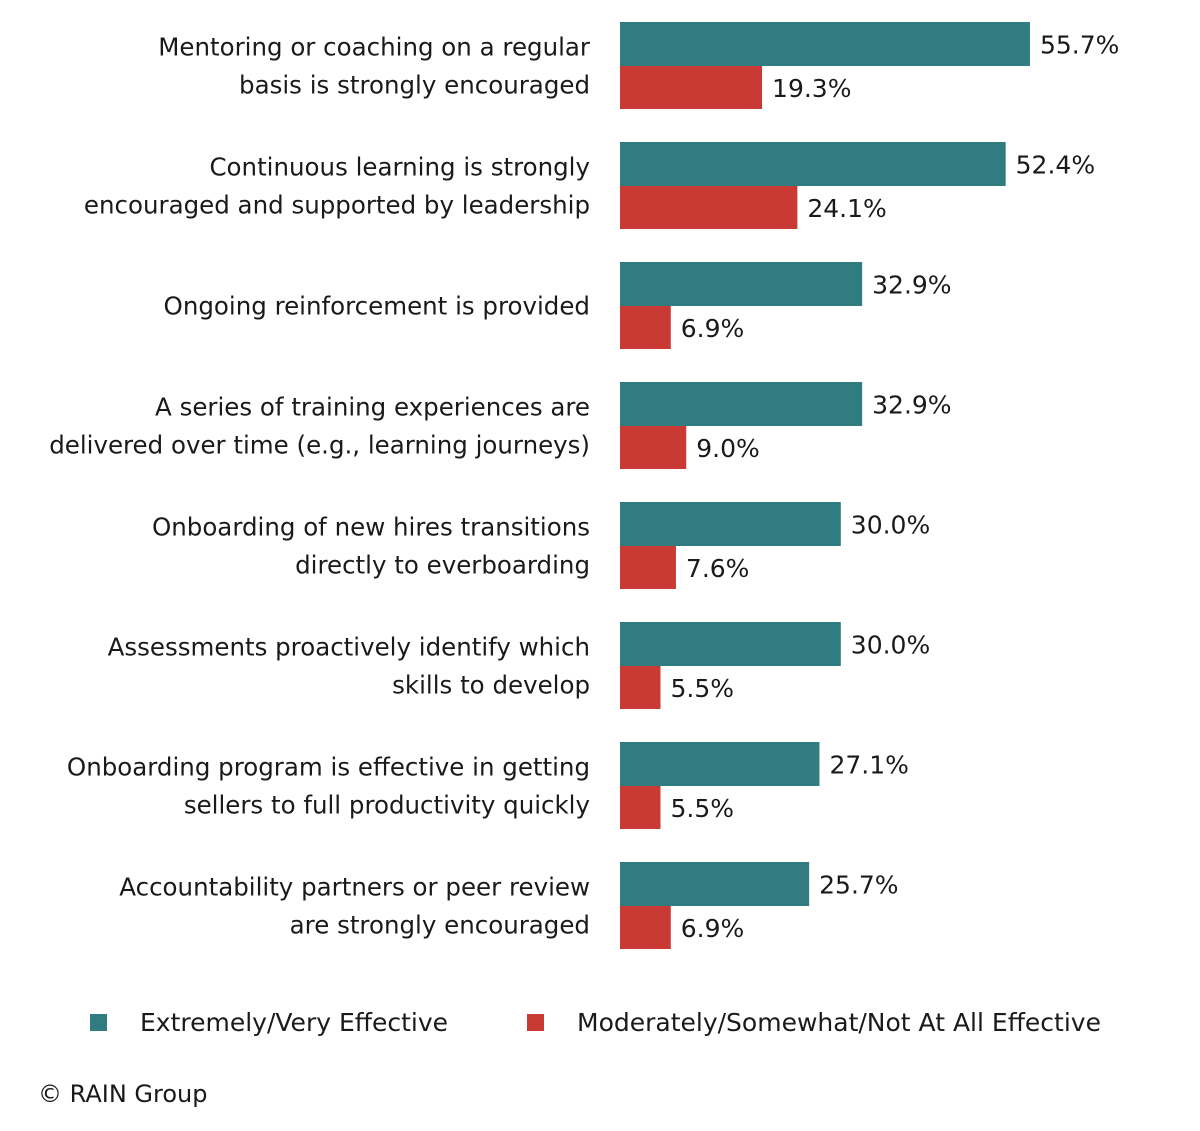 The height and width of the screenshot is (1131, 1200). I want to click on category-label: Assessments proactively identify which, so click(349, 647).